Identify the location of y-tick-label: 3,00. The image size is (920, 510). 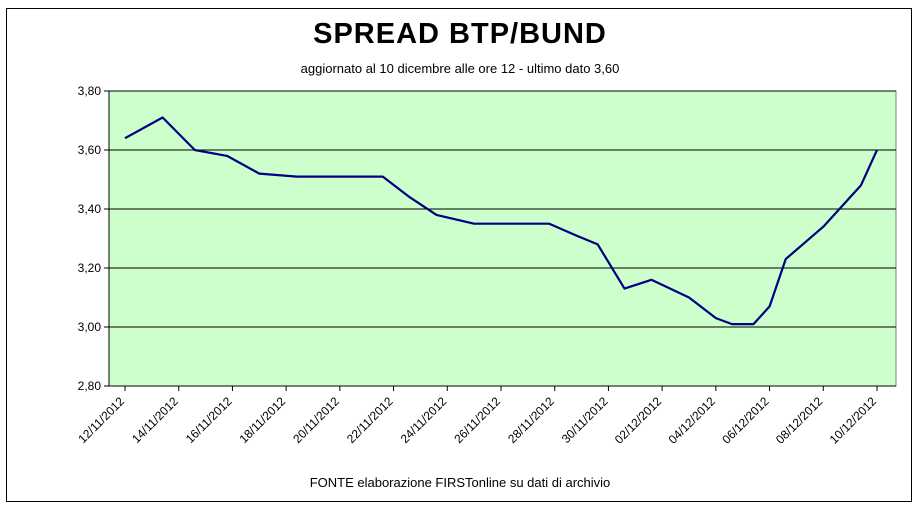
(90, 327).